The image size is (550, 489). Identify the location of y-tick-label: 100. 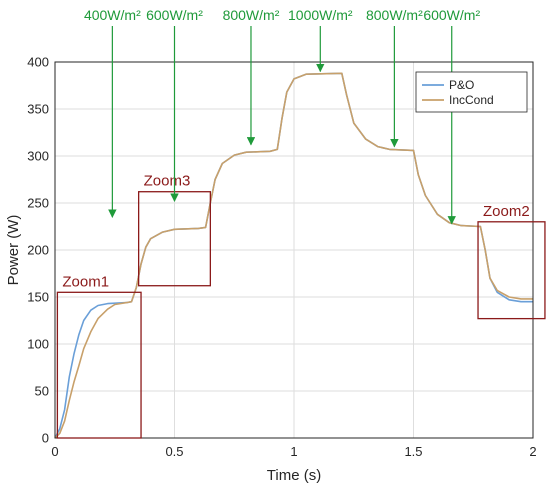
(38, 344).